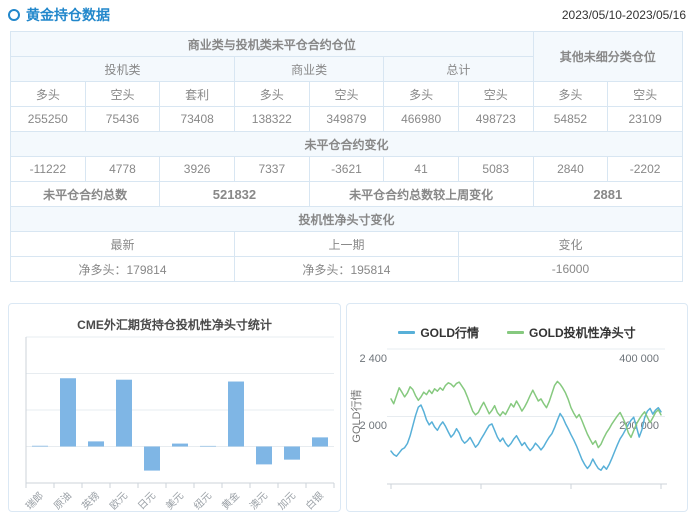  Describe the element at coordinates (458, 69) in the screenshot. I see `table-cell: 总计` at that location.